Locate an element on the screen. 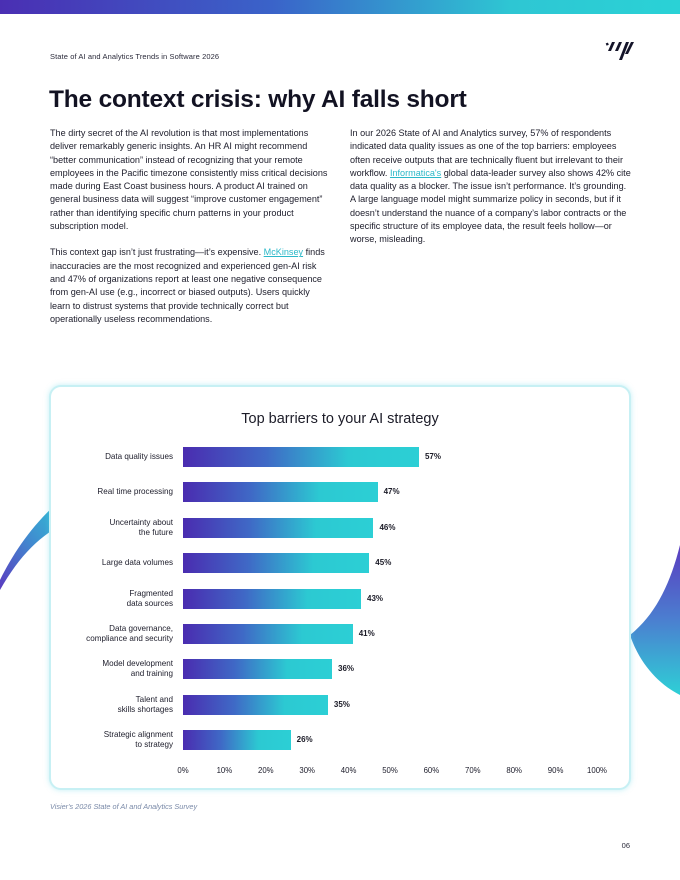  x-axis-tick-label: 100% is located at coordinates (597, 770).